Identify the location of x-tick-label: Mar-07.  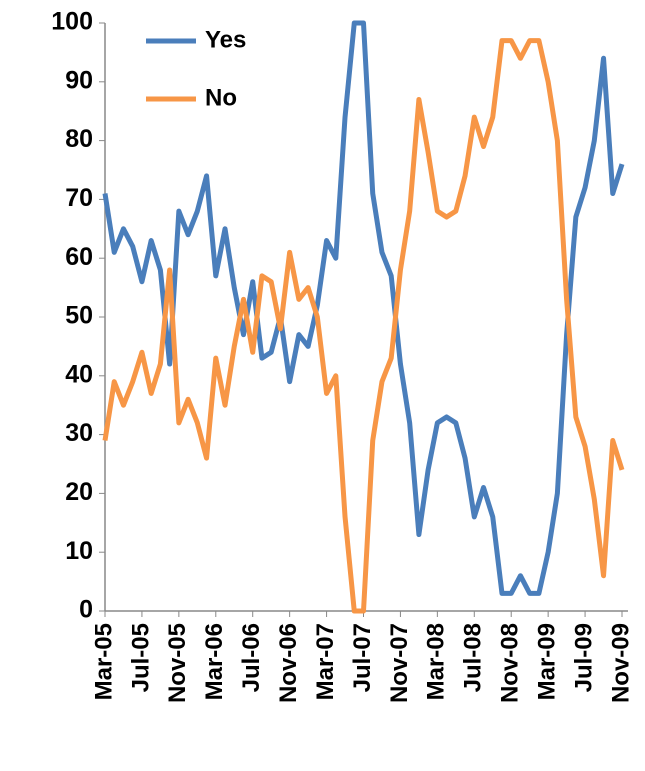
(325, 661).